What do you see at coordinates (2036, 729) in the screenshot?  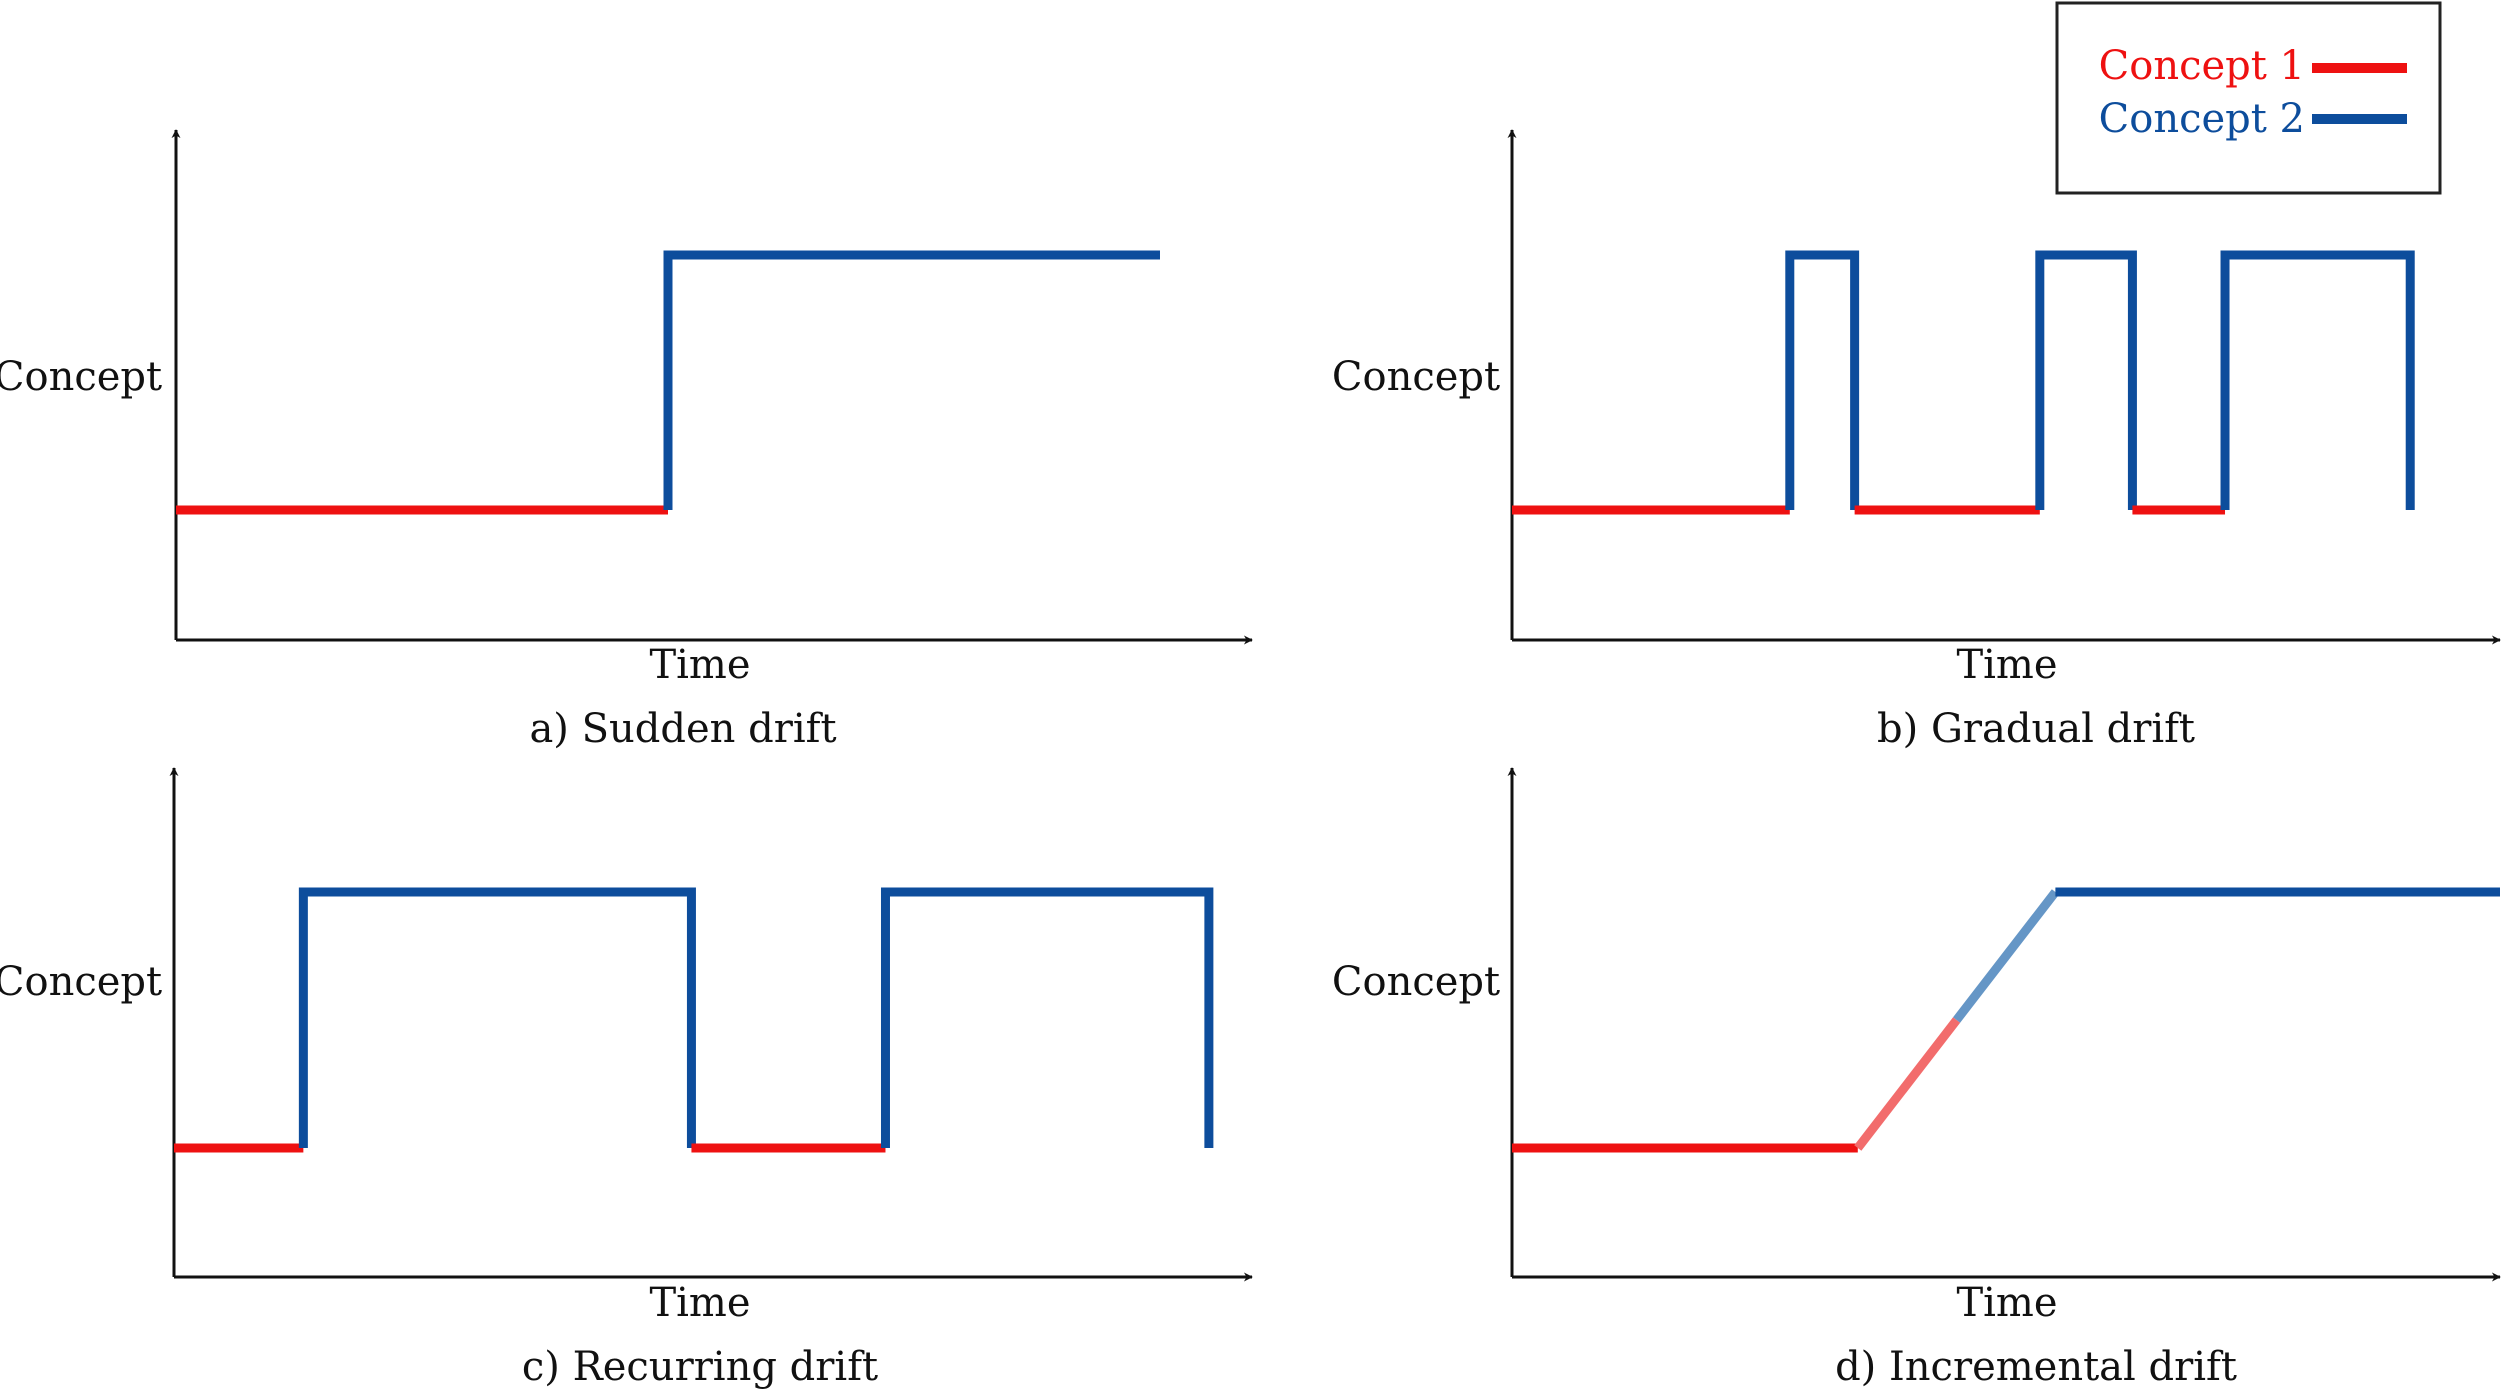 I see `panel-caption: b) Gradual drift` at bounding box center [2036, 729].